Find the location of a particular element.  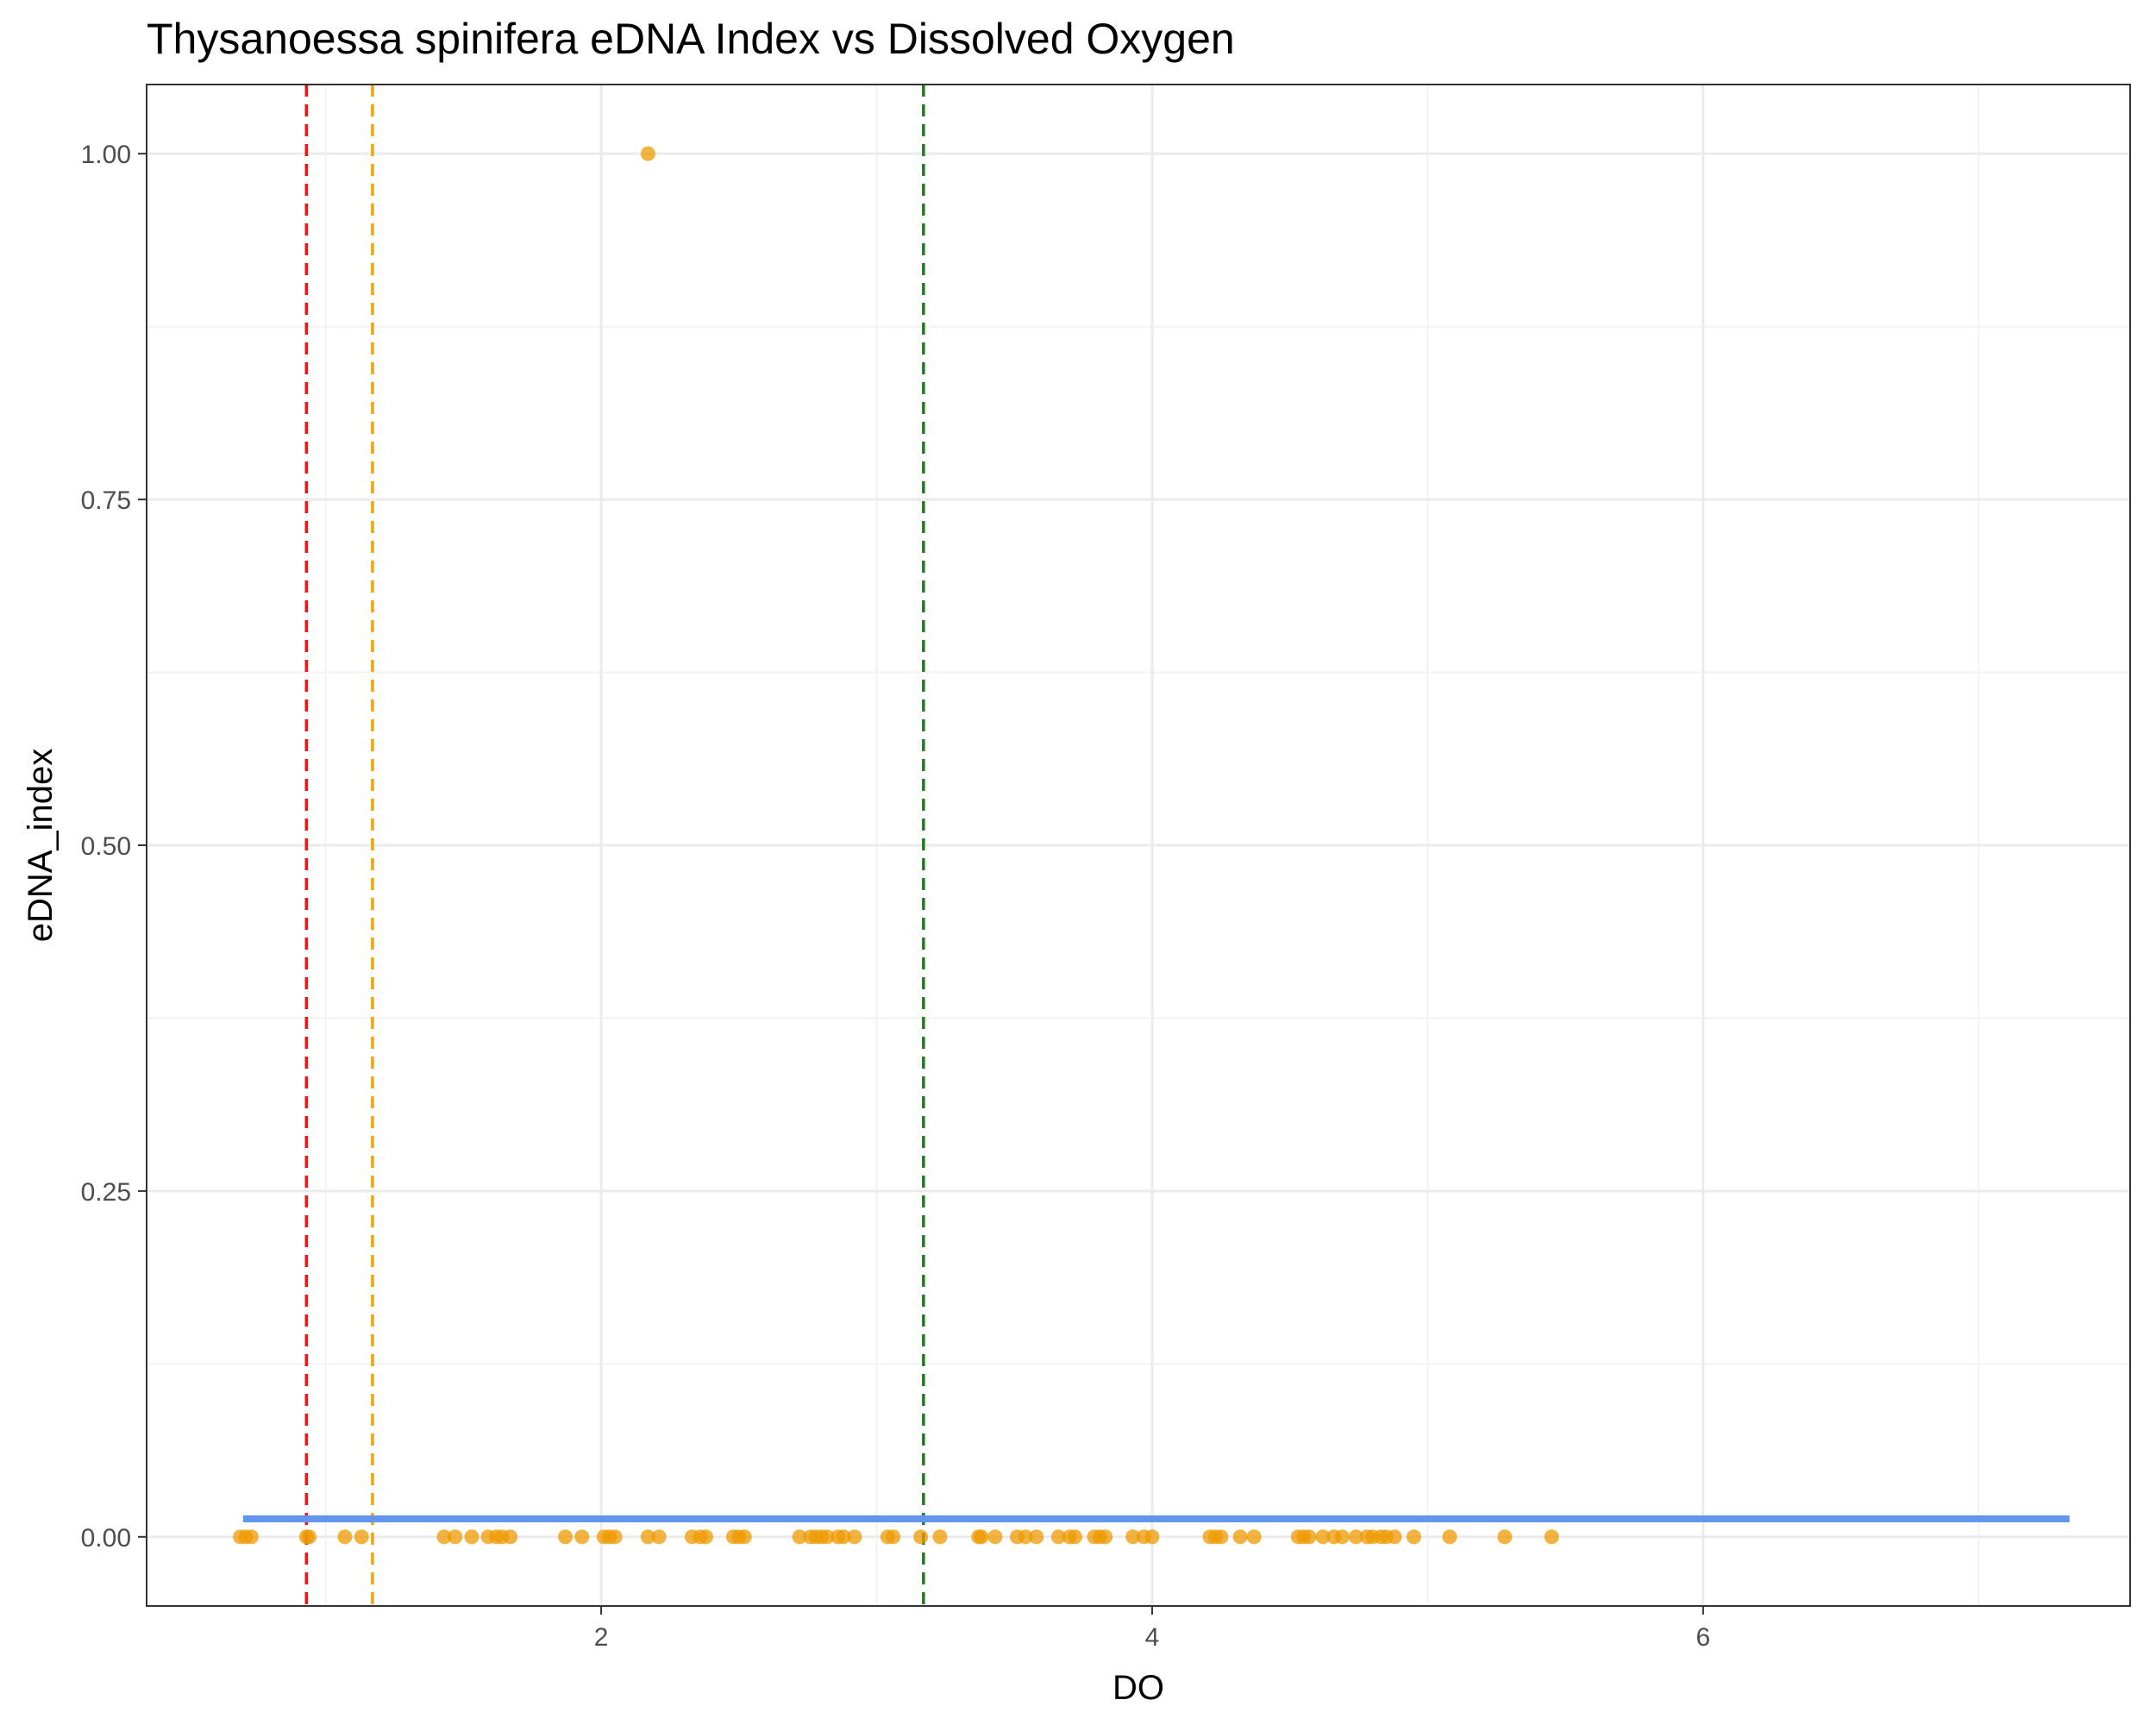

y-tick-label: 0.25 is located at coordinates (106, 1193).